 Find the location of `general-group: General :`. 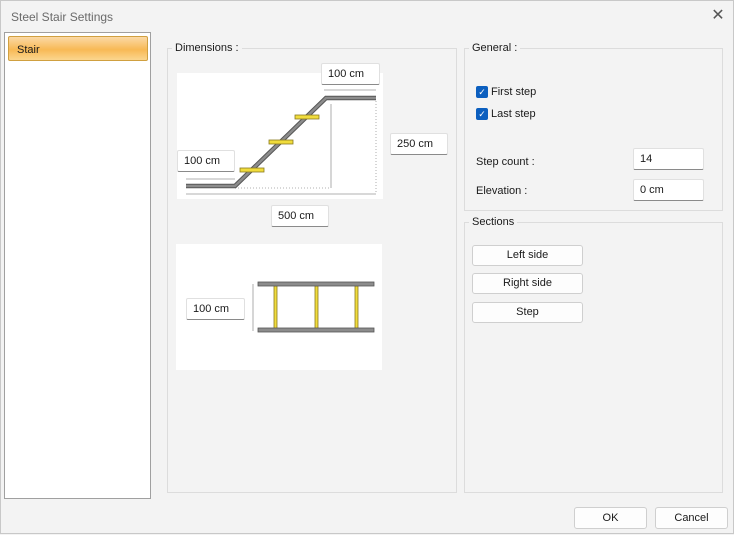

general-group: General : is located at coordinates (593, 126).